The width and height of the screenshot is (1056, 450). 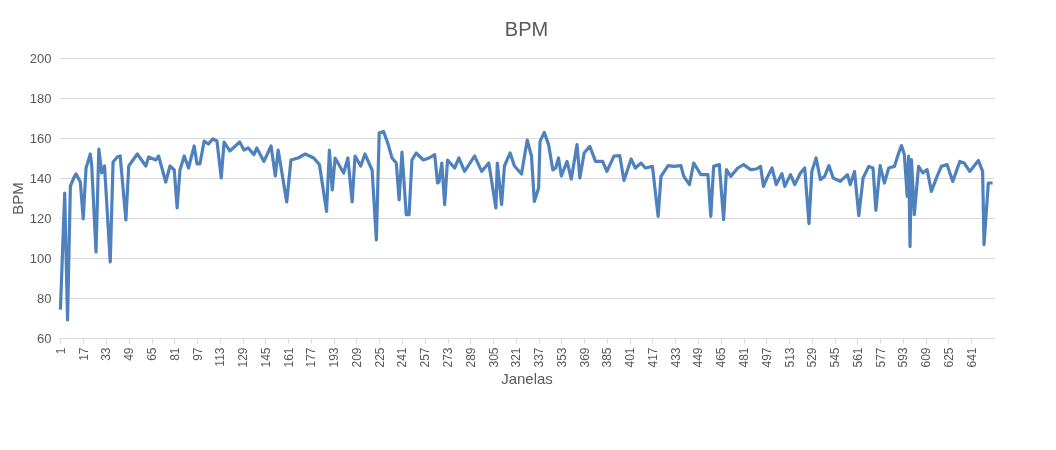 What do you see at coordinates (44, 298) in the screenshot?
I see `y-tick-label: 80` at bounding box center [44, 298].